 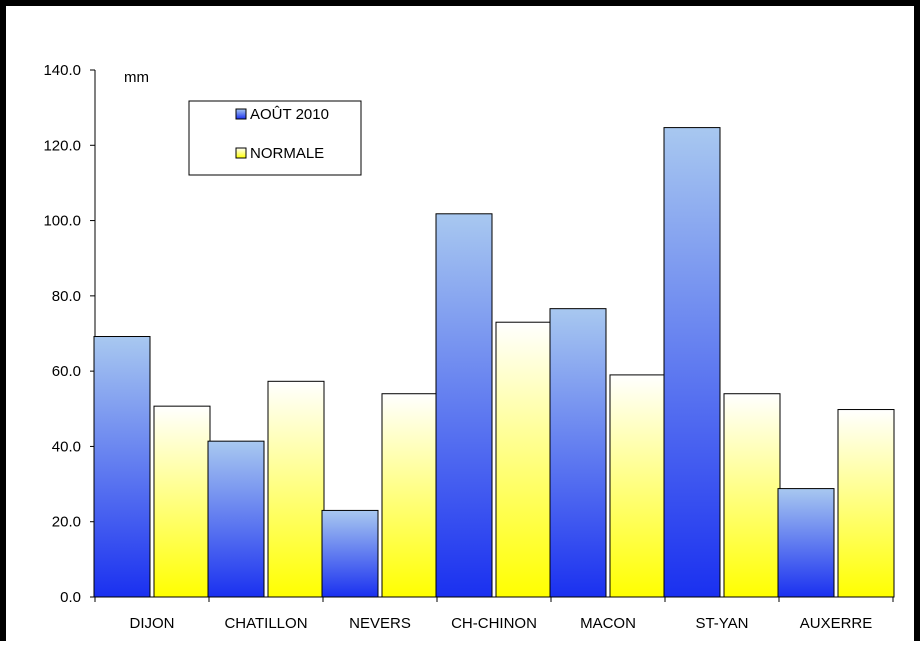 I want to click on y-tick-label: 80.0, so click(x=66, y=296).